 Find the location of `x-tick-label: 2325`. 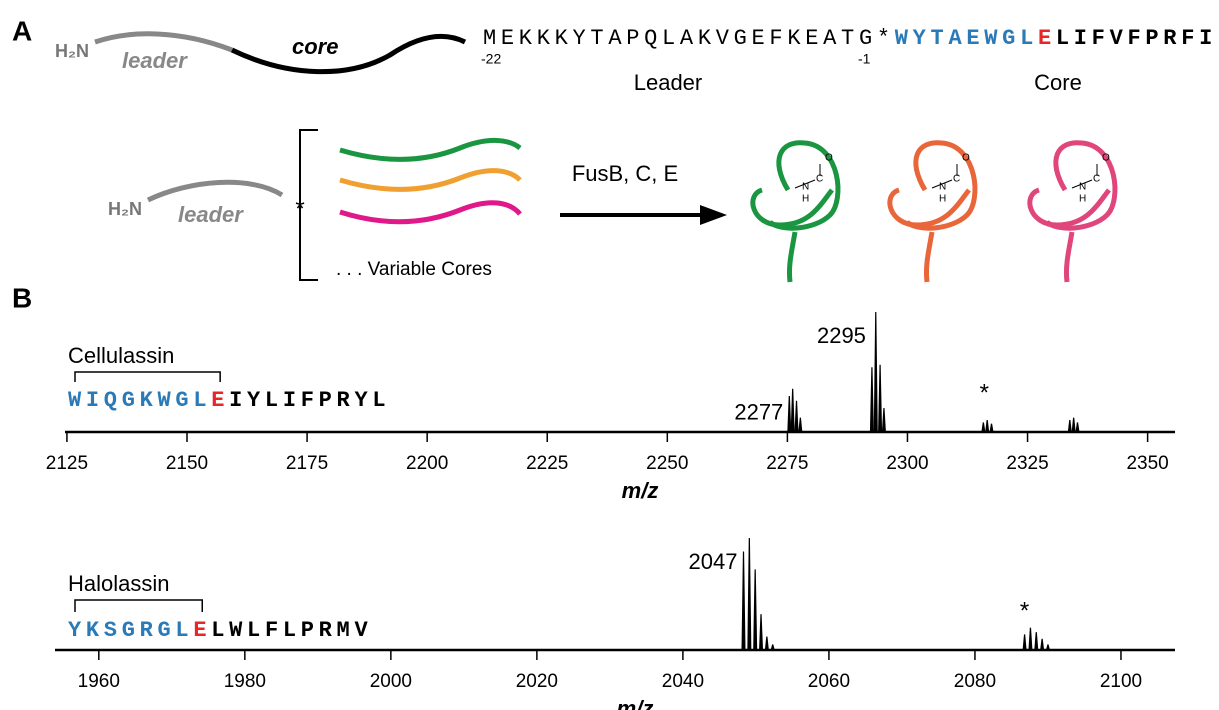

x-tick-label: 2325 is located at coordinates (1027, 463).